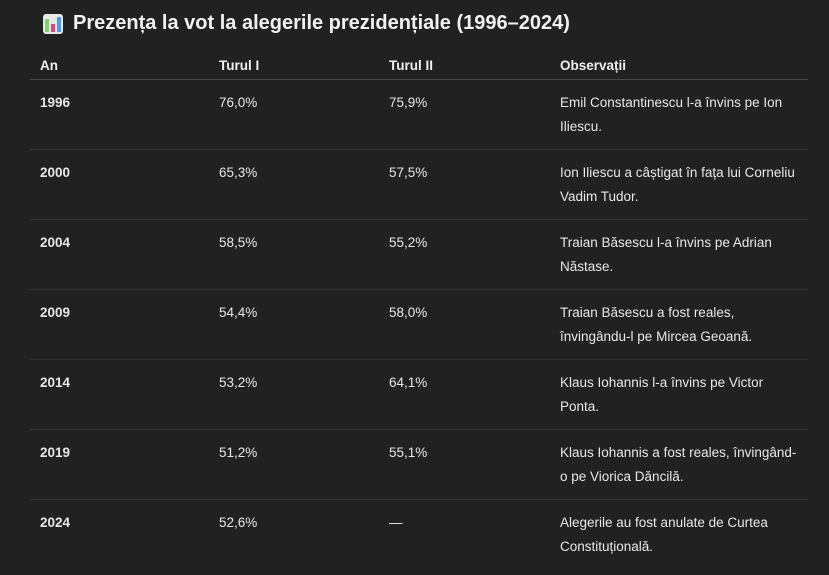  Describe the element at coordinates (238, 522) in the screenshot. I see `cell-round1: 52,6%` at that location.